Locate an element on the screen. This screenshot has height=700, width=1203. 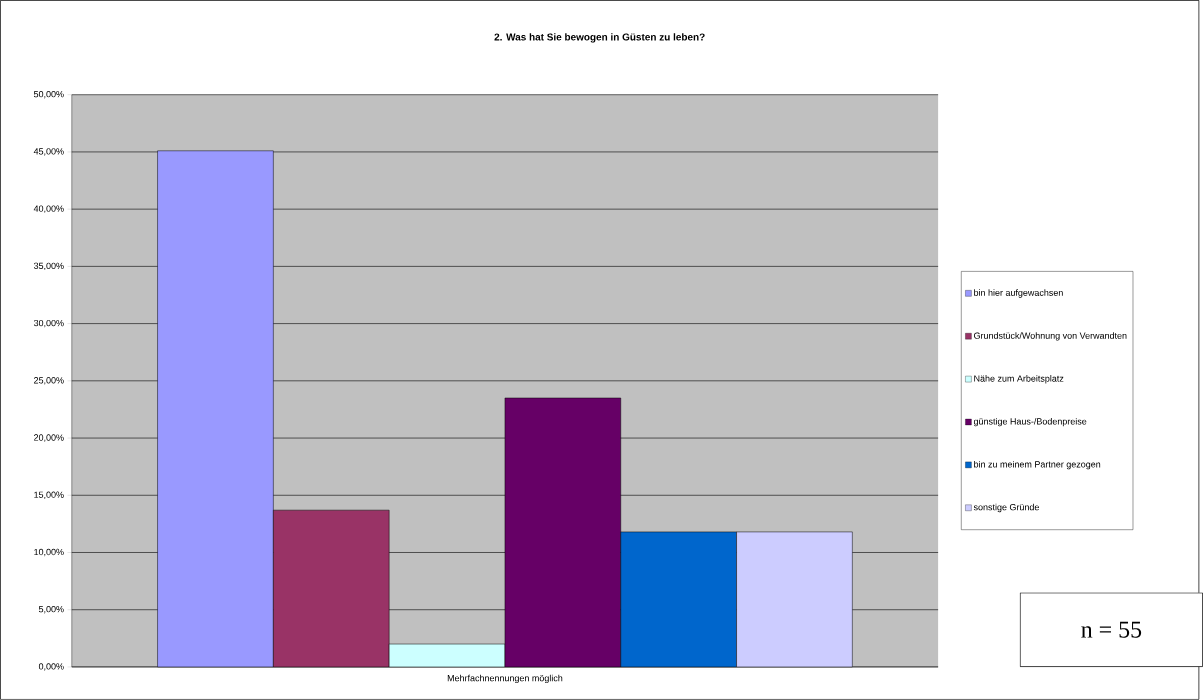
y-tick-label: 45,00% is located at coordinates (48, 152).